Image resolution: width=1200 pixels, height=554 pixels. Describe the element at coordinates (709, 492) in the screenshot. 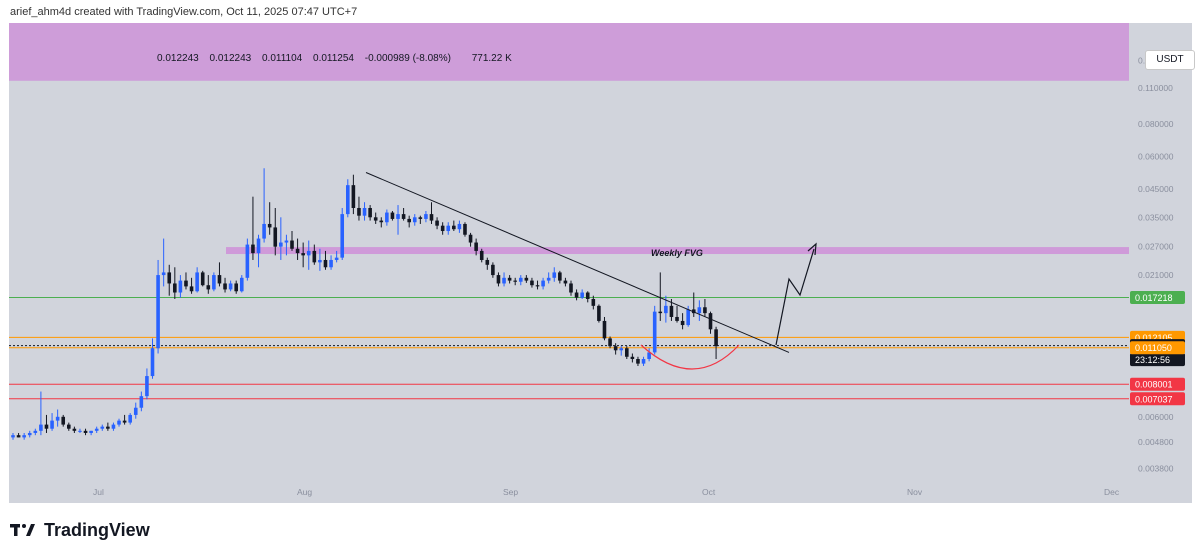

I see `x-tick-label: Oct` at that location.